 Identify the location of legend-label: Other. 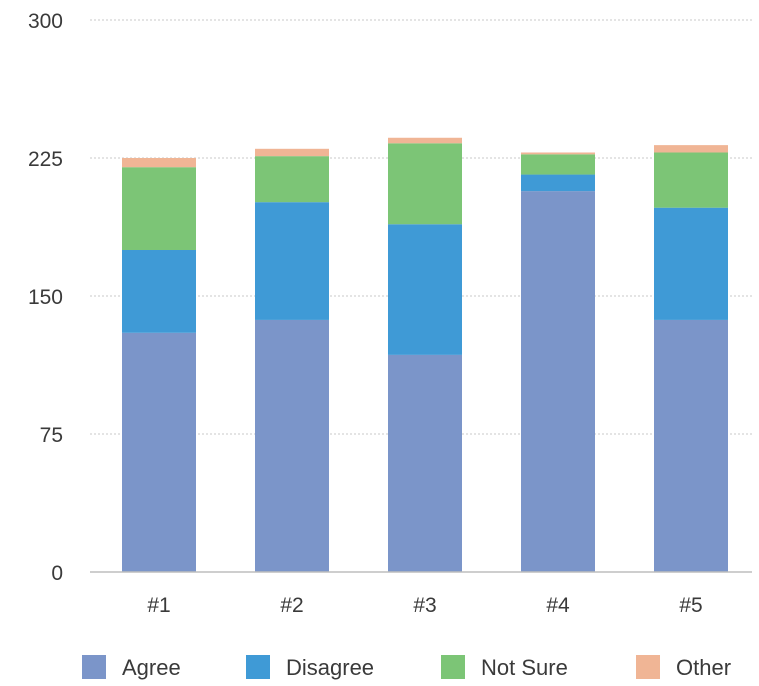
(703, 667).